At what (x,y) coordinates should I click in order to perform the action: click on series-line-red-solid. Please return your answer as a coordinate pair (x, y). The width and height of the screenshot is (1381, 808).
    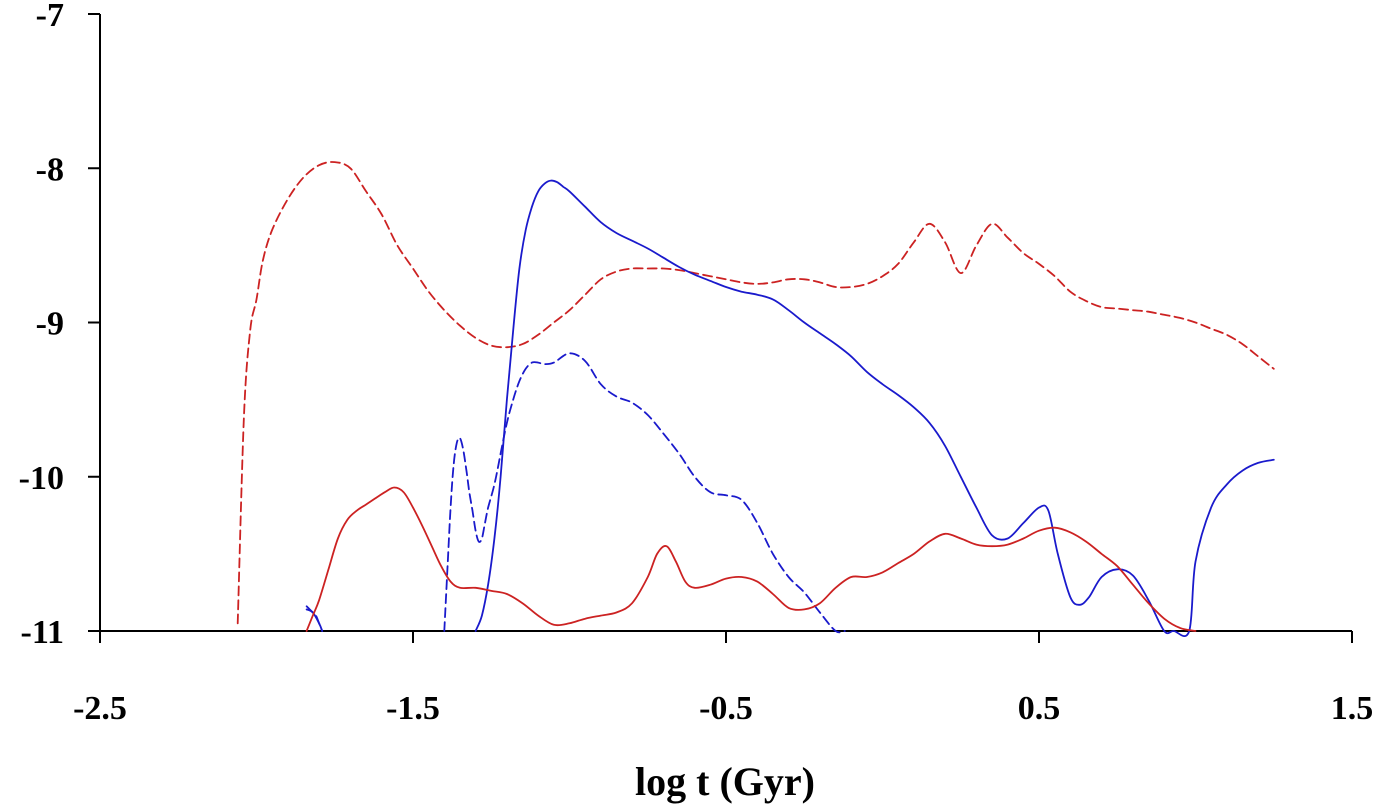
    Looking at the image, I should click on (751, 559).